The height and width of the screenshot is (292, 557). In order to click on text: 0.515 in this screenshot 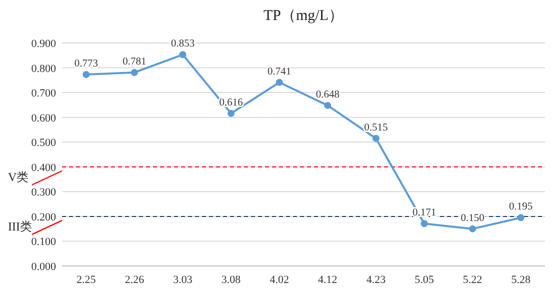, I will do `click(376, 128)`.